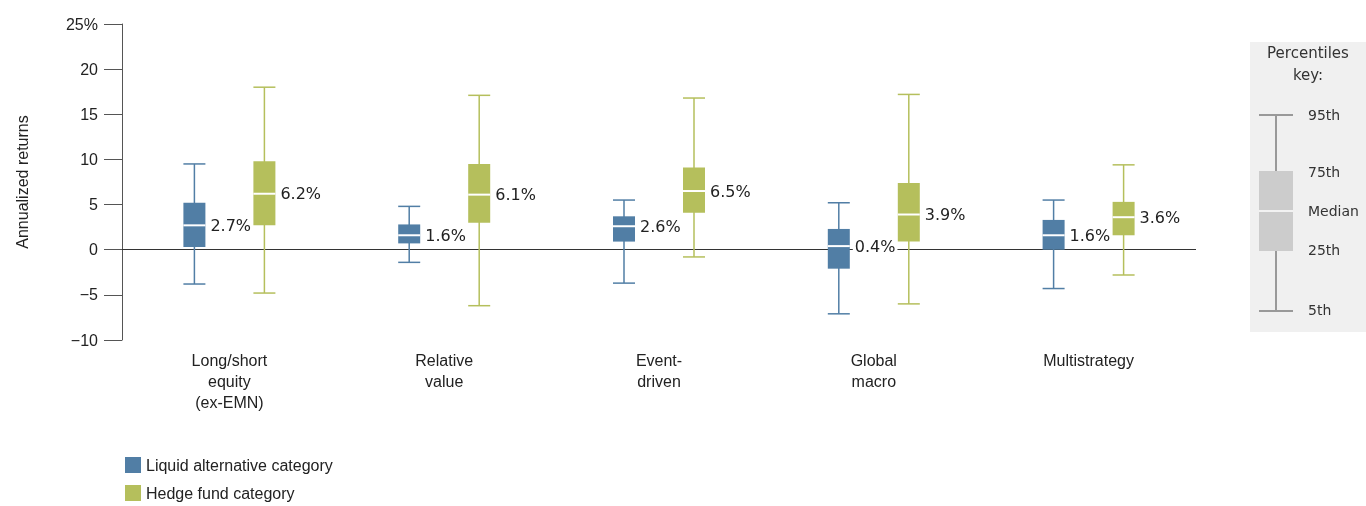 The width and height of the screenshot is (1366, 506). Describe the element at coordinates (1324, 172) in the screenshot. I see `text: 75th` at that location.